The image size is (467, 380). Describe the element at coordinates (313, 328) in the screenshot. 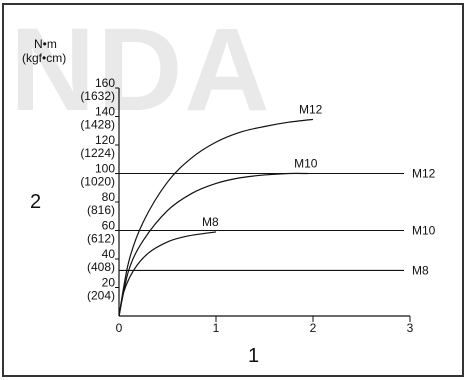

I see `x-tick-label: 2` at that location.